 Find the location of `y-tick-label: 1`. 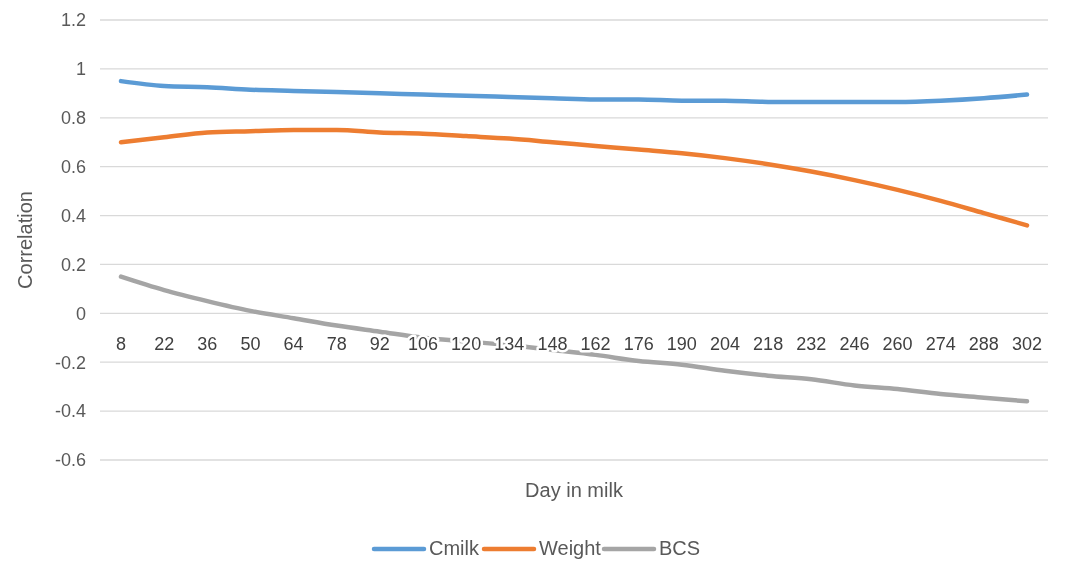

y-tick-label: 1 is located at coordinates (80, 69).